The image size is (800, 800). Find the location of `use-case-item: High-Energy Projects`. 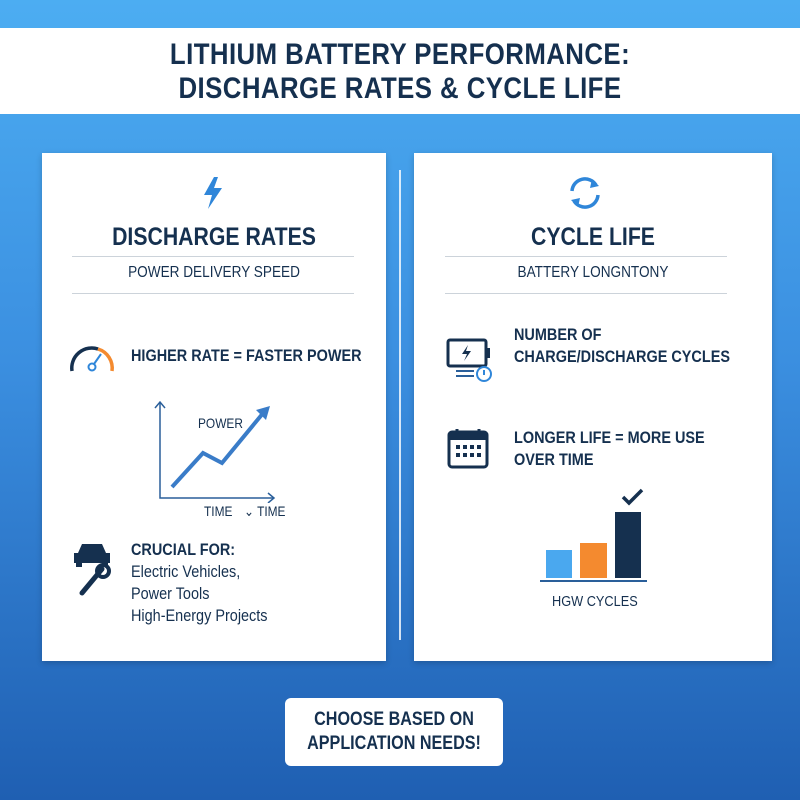

use-case-item: High-Energy Projects is located at coordinates (199, 615).